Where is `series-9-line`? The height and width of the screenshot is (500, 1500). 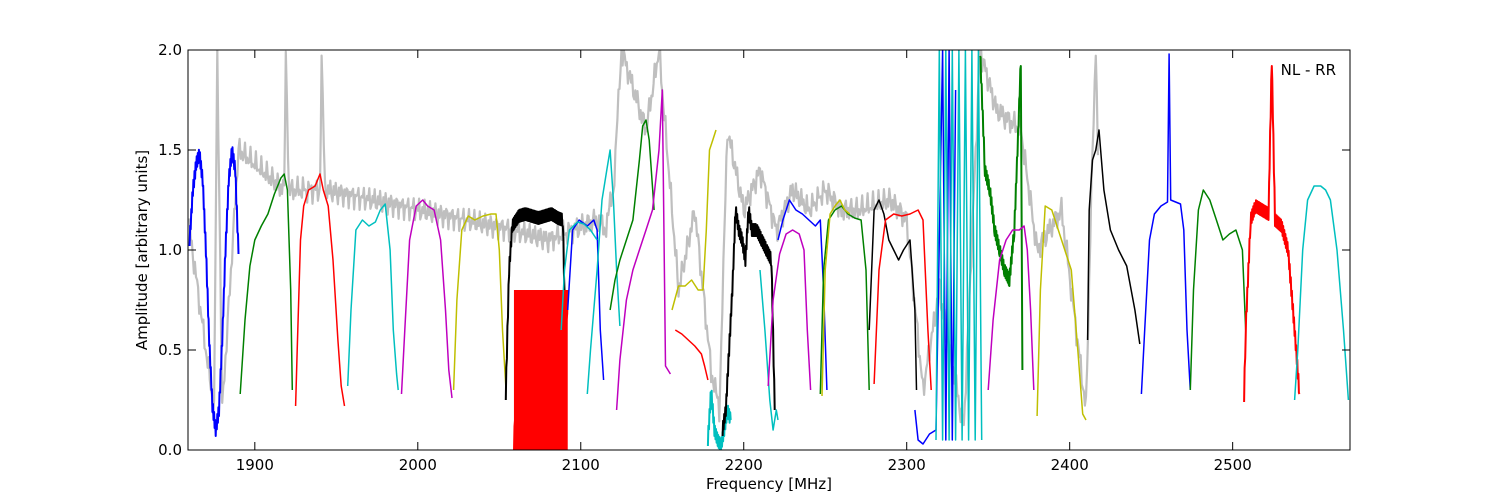 series-9-line is located at coordinates (579, 276).